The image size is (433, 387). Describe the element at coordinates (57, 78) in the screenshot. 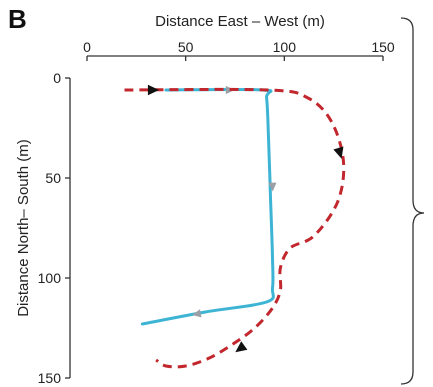

I see `y-tick-label: 0` at that location.